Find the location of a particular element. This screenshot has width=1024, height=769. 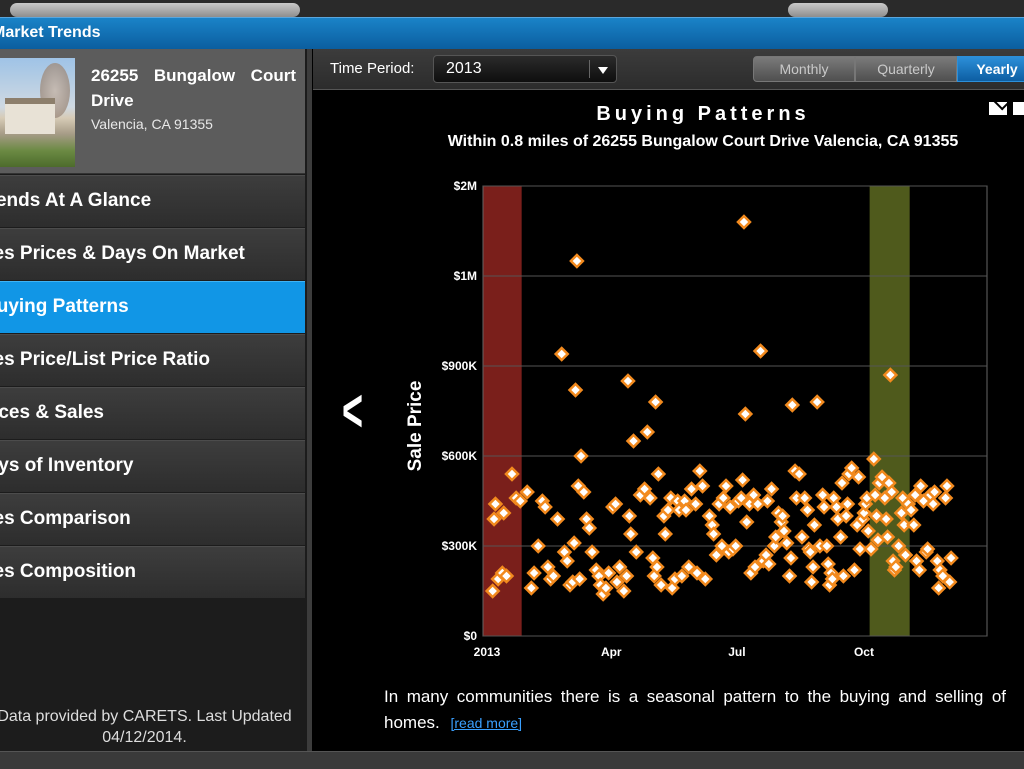

email-icon is located at coordinates (998, 108).